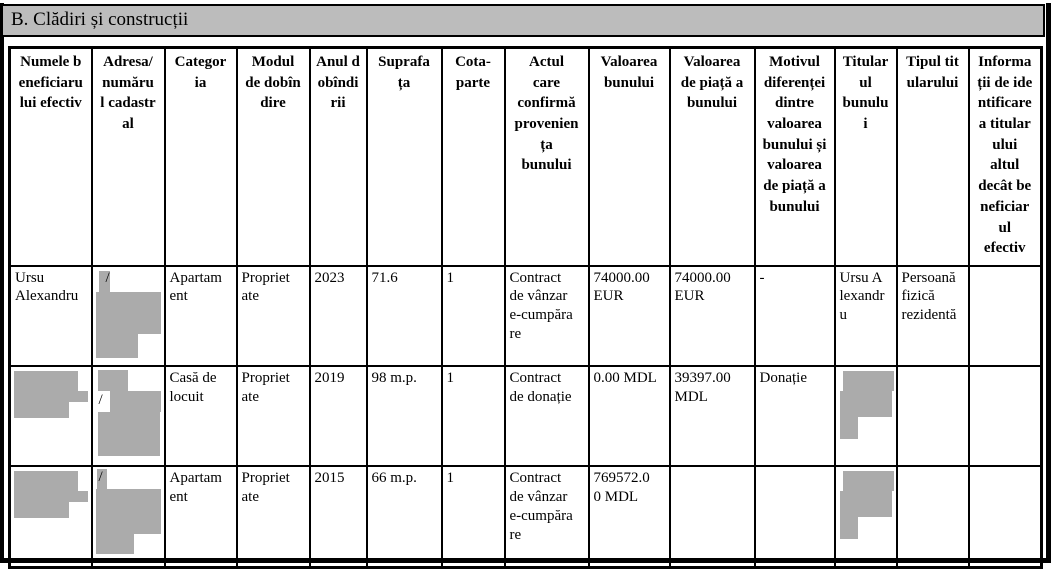 Image resolution: width=1057 pixels, height=569 pixels. I want to click on page-border-left, so click(2, 283).